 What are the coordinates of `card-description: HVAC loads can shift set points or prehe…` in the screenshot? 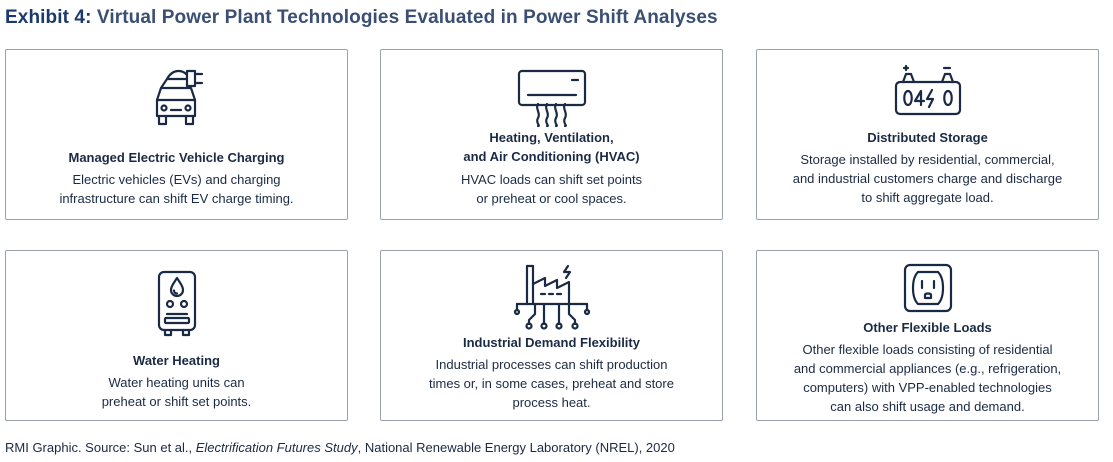 It's located at (551, 189).